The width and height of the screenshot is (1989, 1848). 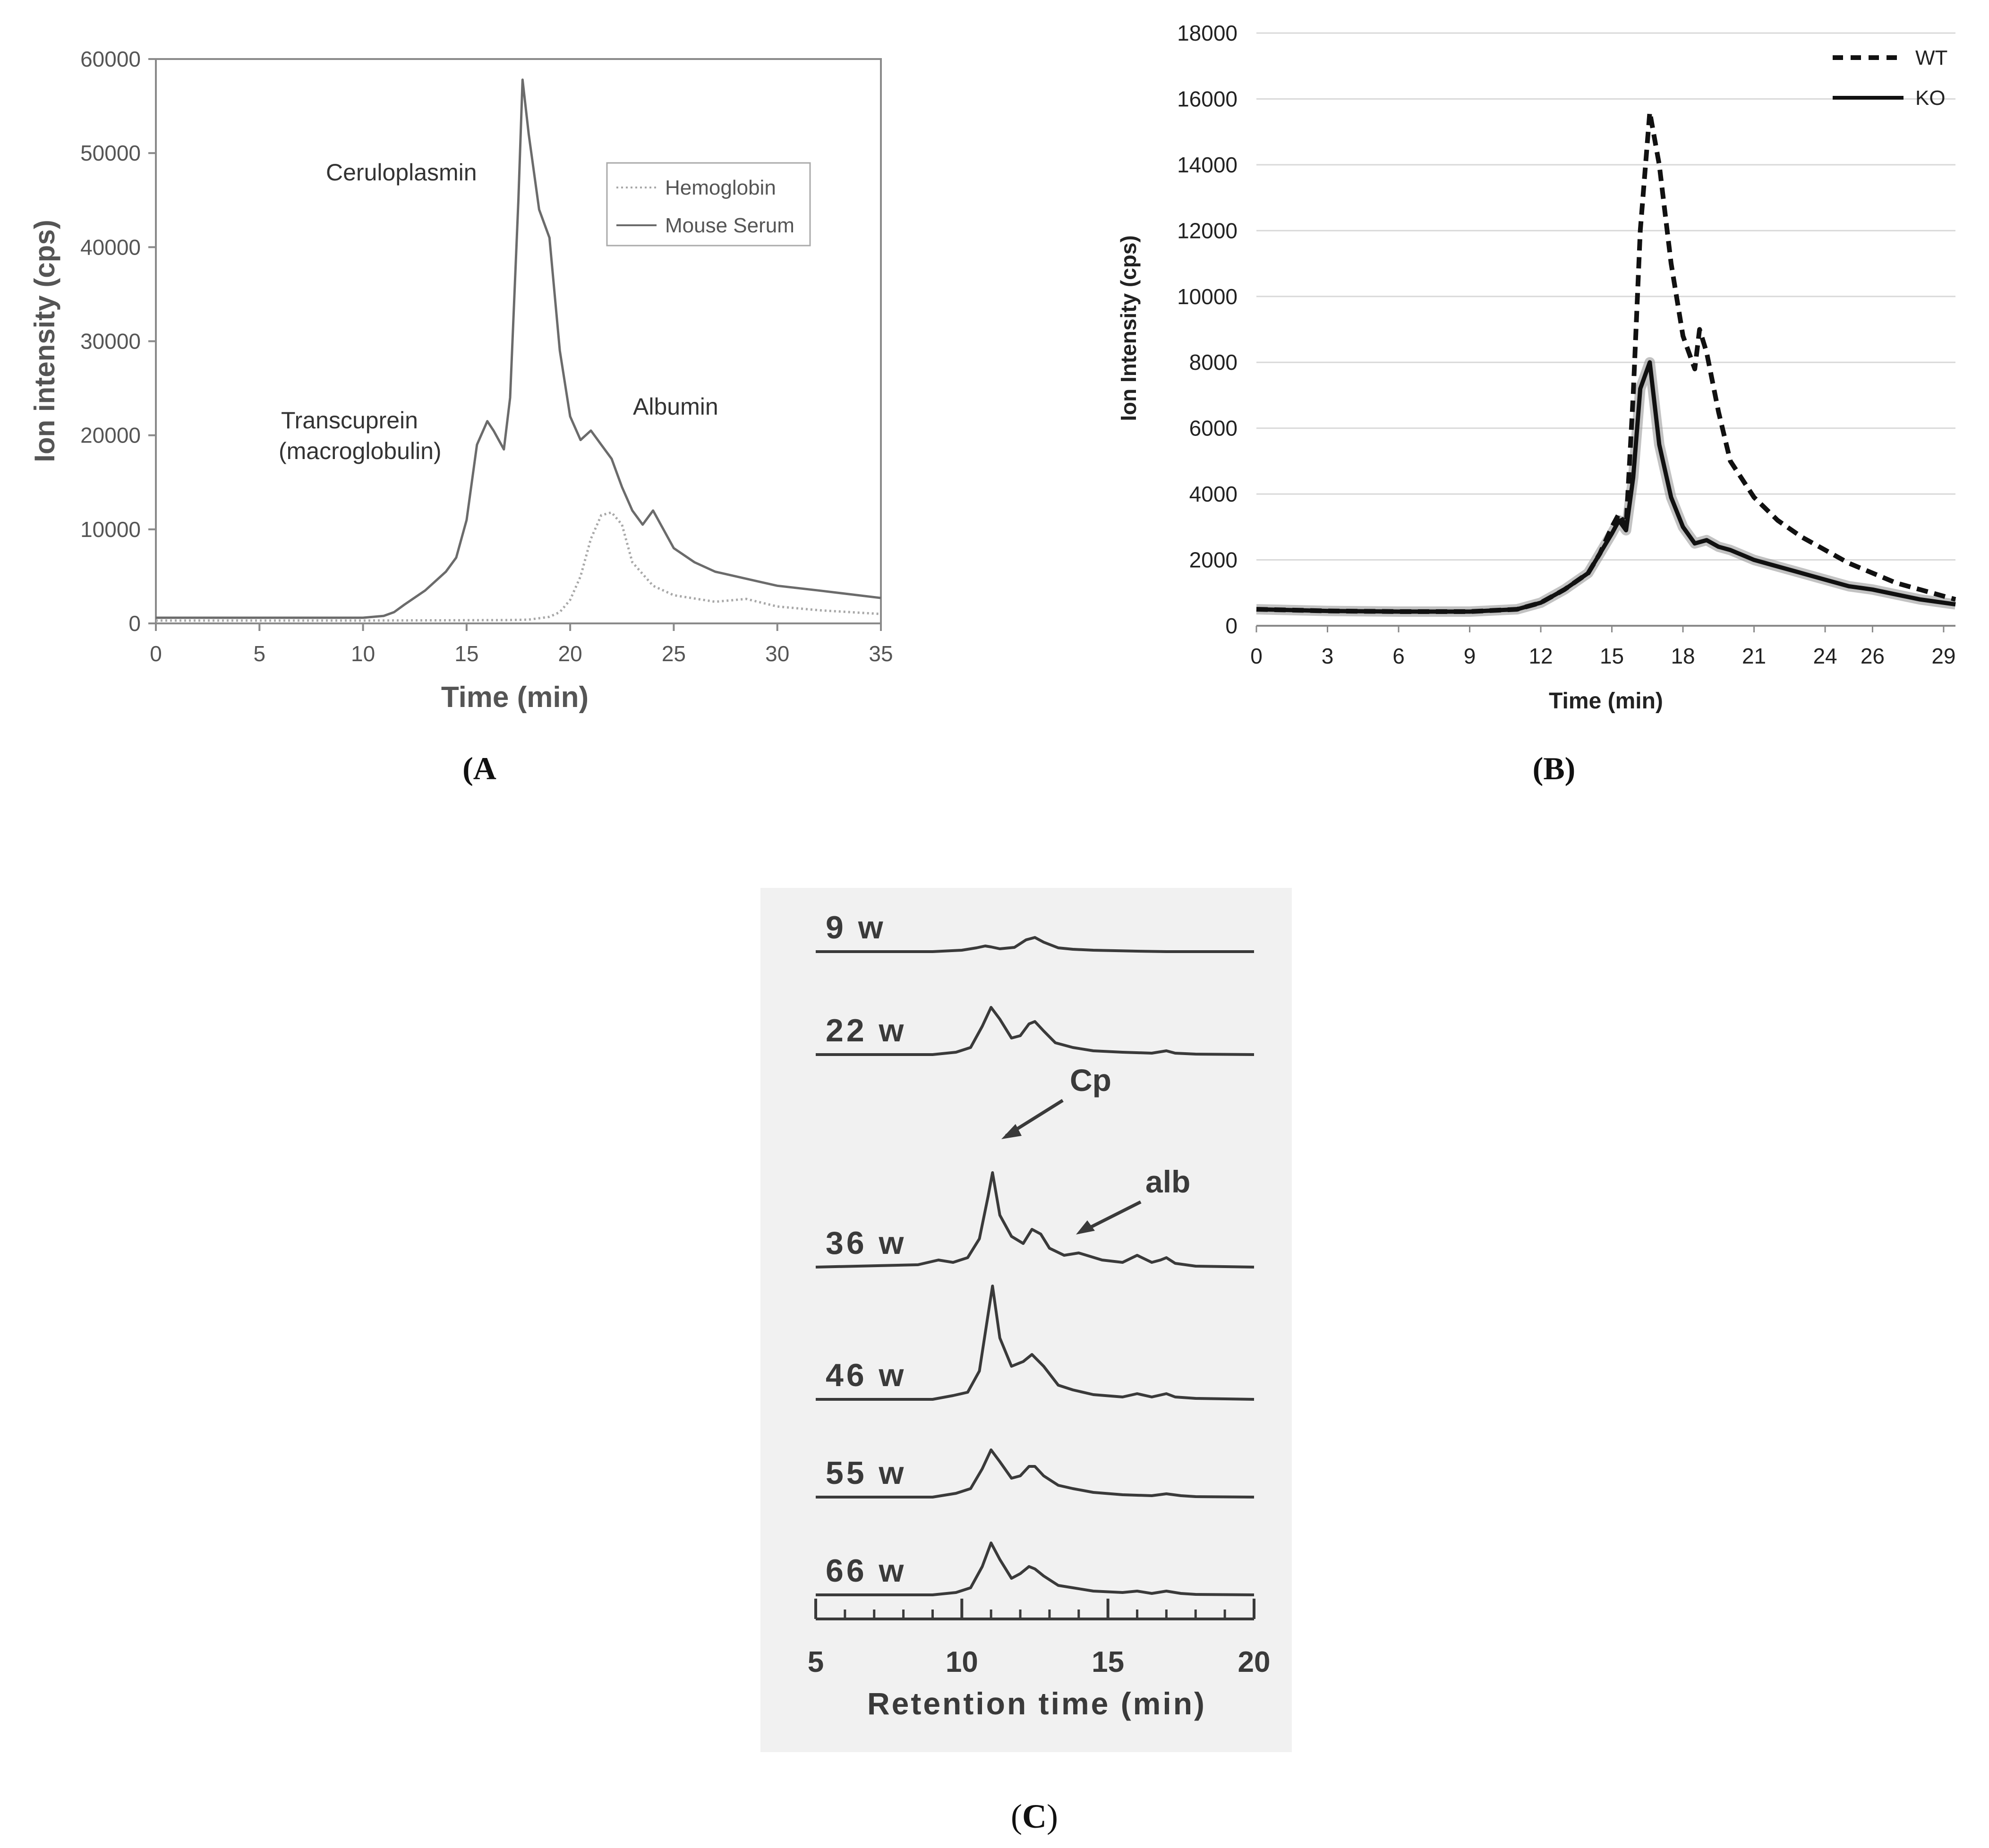 What do you see at coordinates (1213, 560) in the screenshot?
I see `panel-b-y-tick-label: 2000` at bounding box center [1213, 560].